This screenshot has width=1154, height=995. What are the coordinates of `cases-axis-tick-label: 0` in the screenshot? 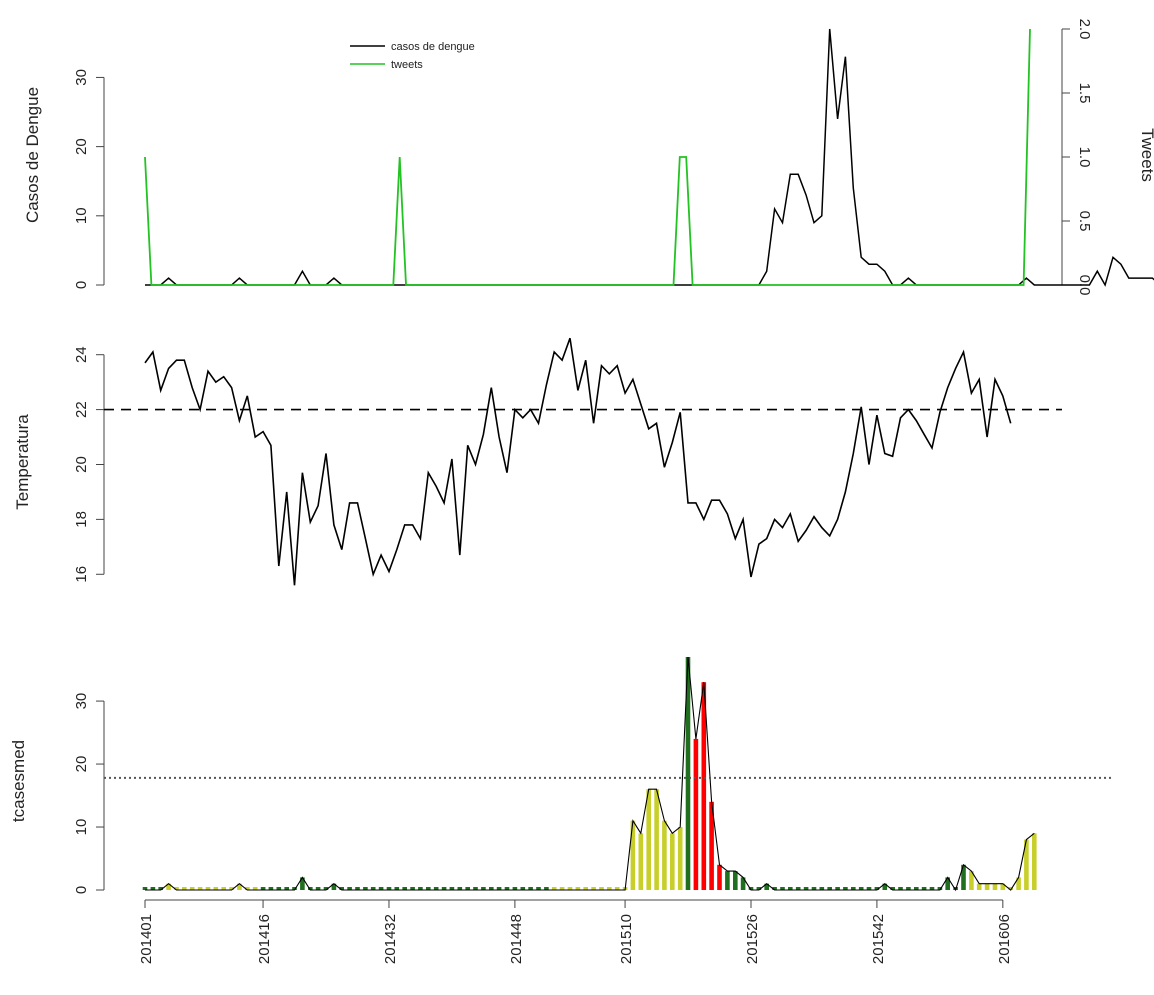 It's located at (81, 285).